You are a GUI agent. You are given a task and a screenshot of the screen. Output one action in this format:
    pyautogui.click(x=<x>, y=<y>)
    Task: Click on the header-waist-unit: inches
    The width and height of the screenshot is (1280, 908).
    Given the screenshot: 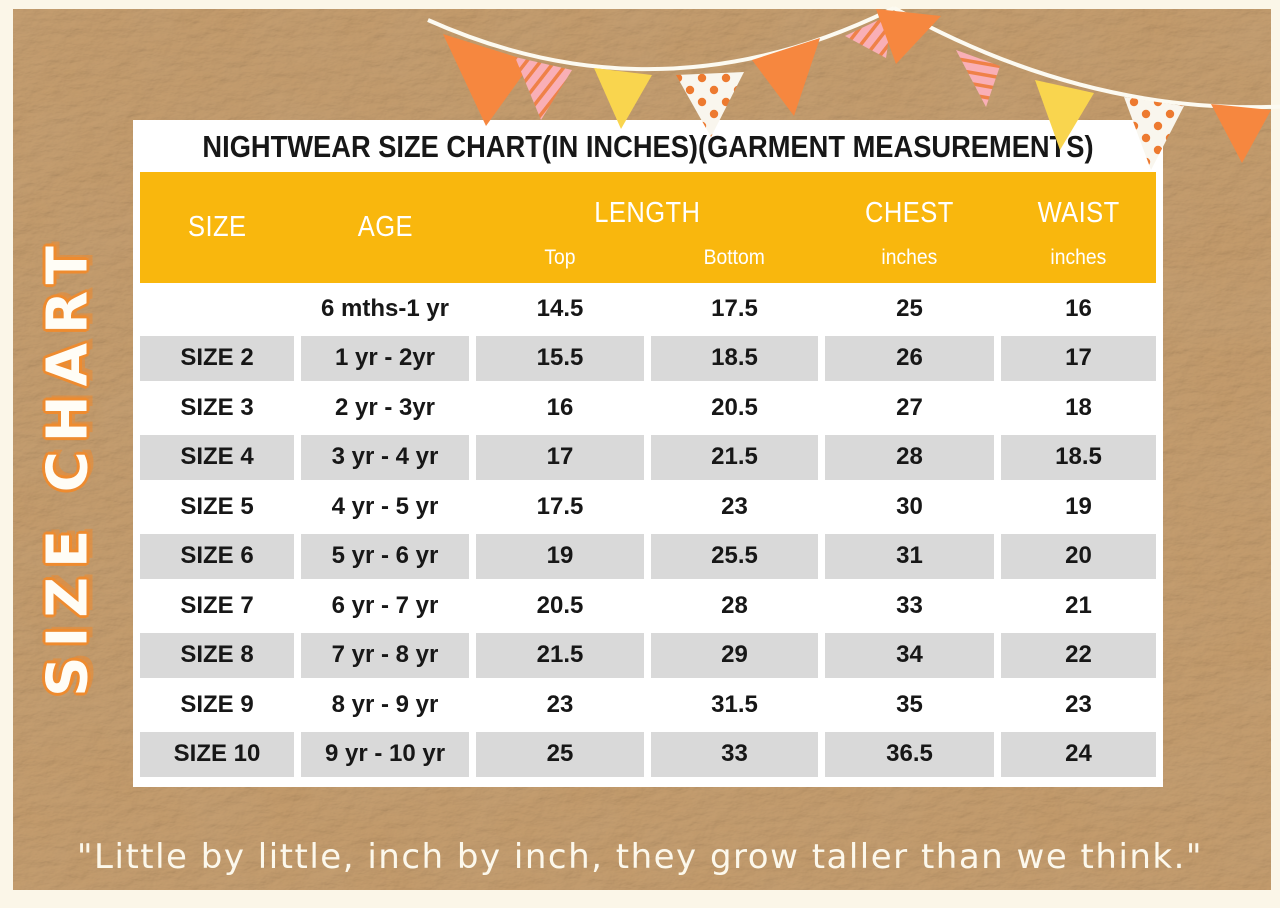 What is the action you would take?
    pyautogui.click(x=1078, y=257)
    